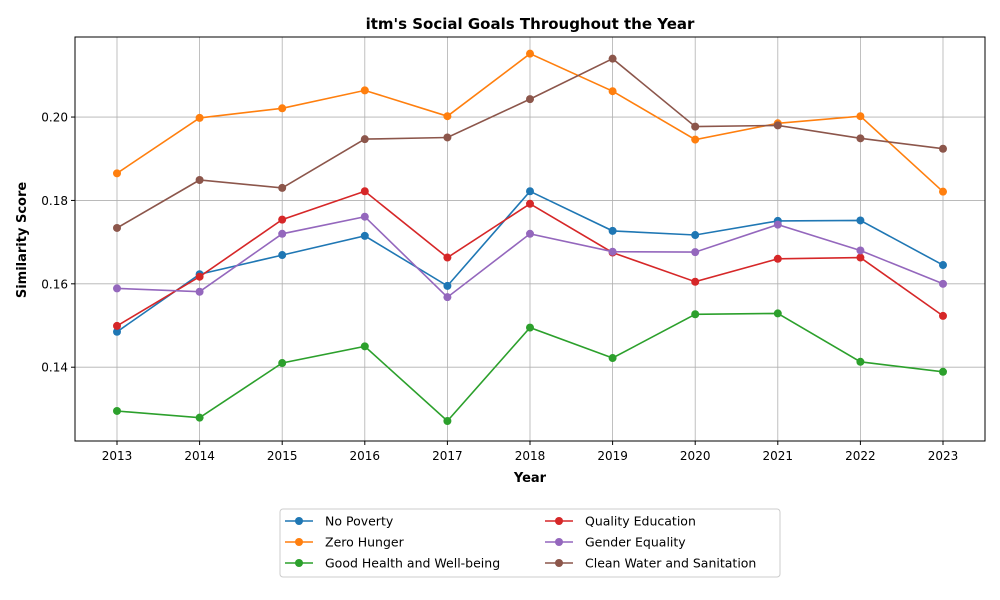  I want to click on x-axis-title: Year, so click(530, 478).